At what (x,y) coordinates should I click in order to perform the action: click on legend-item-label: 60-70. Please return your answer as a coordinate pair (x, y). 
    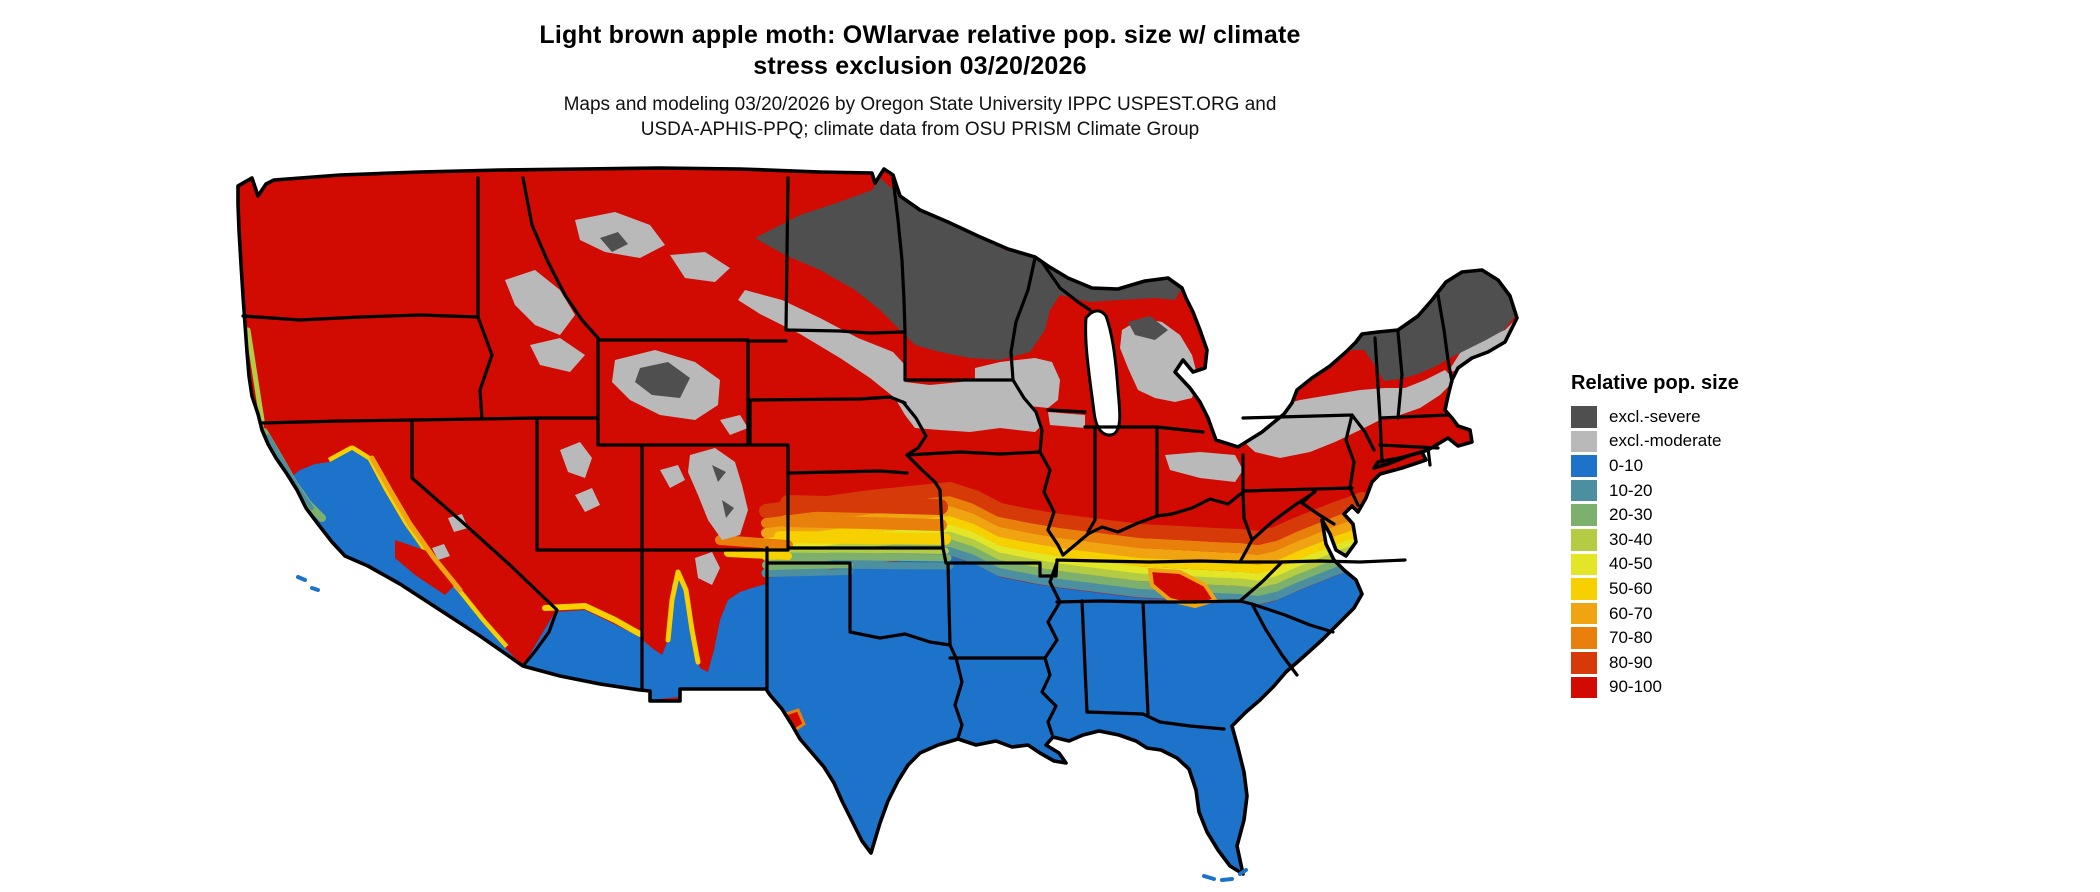
    Looking at the image, I should click on (1631, 613).